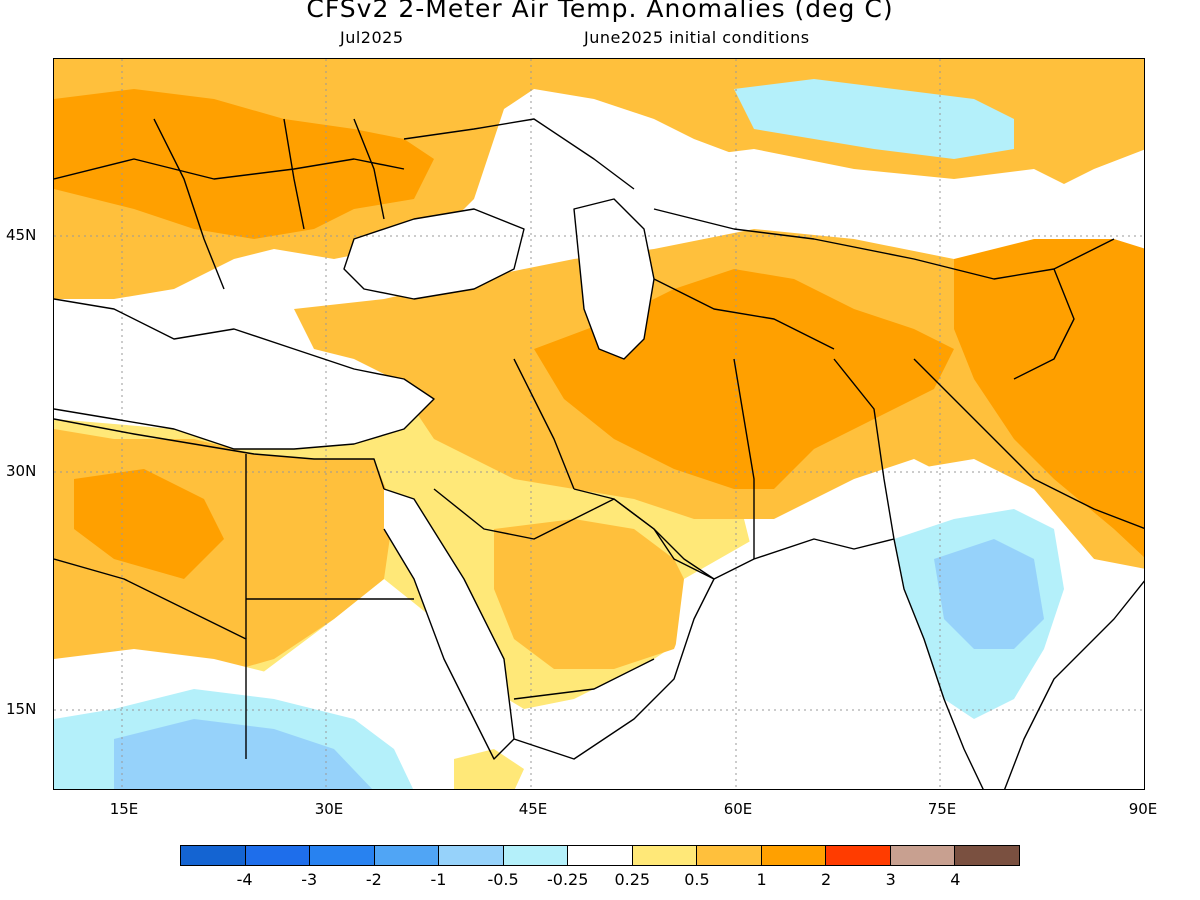  What do you see at coordinates (309, 879) in the screenshot?
I see `colorbar-tick-label: -3` at bounding box center [309, 879].